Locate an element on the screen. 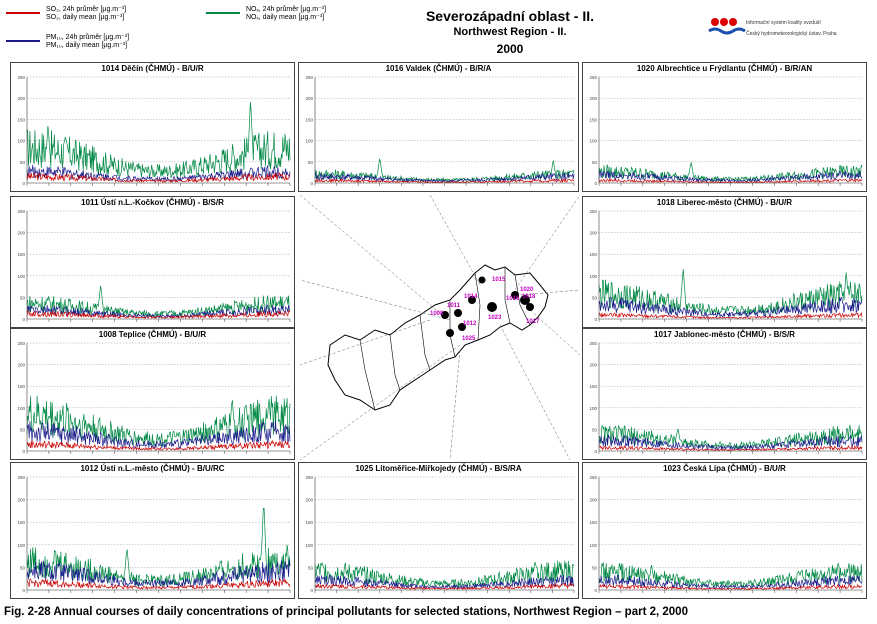  station-label: 1016 is located at coordinates (513, 299).